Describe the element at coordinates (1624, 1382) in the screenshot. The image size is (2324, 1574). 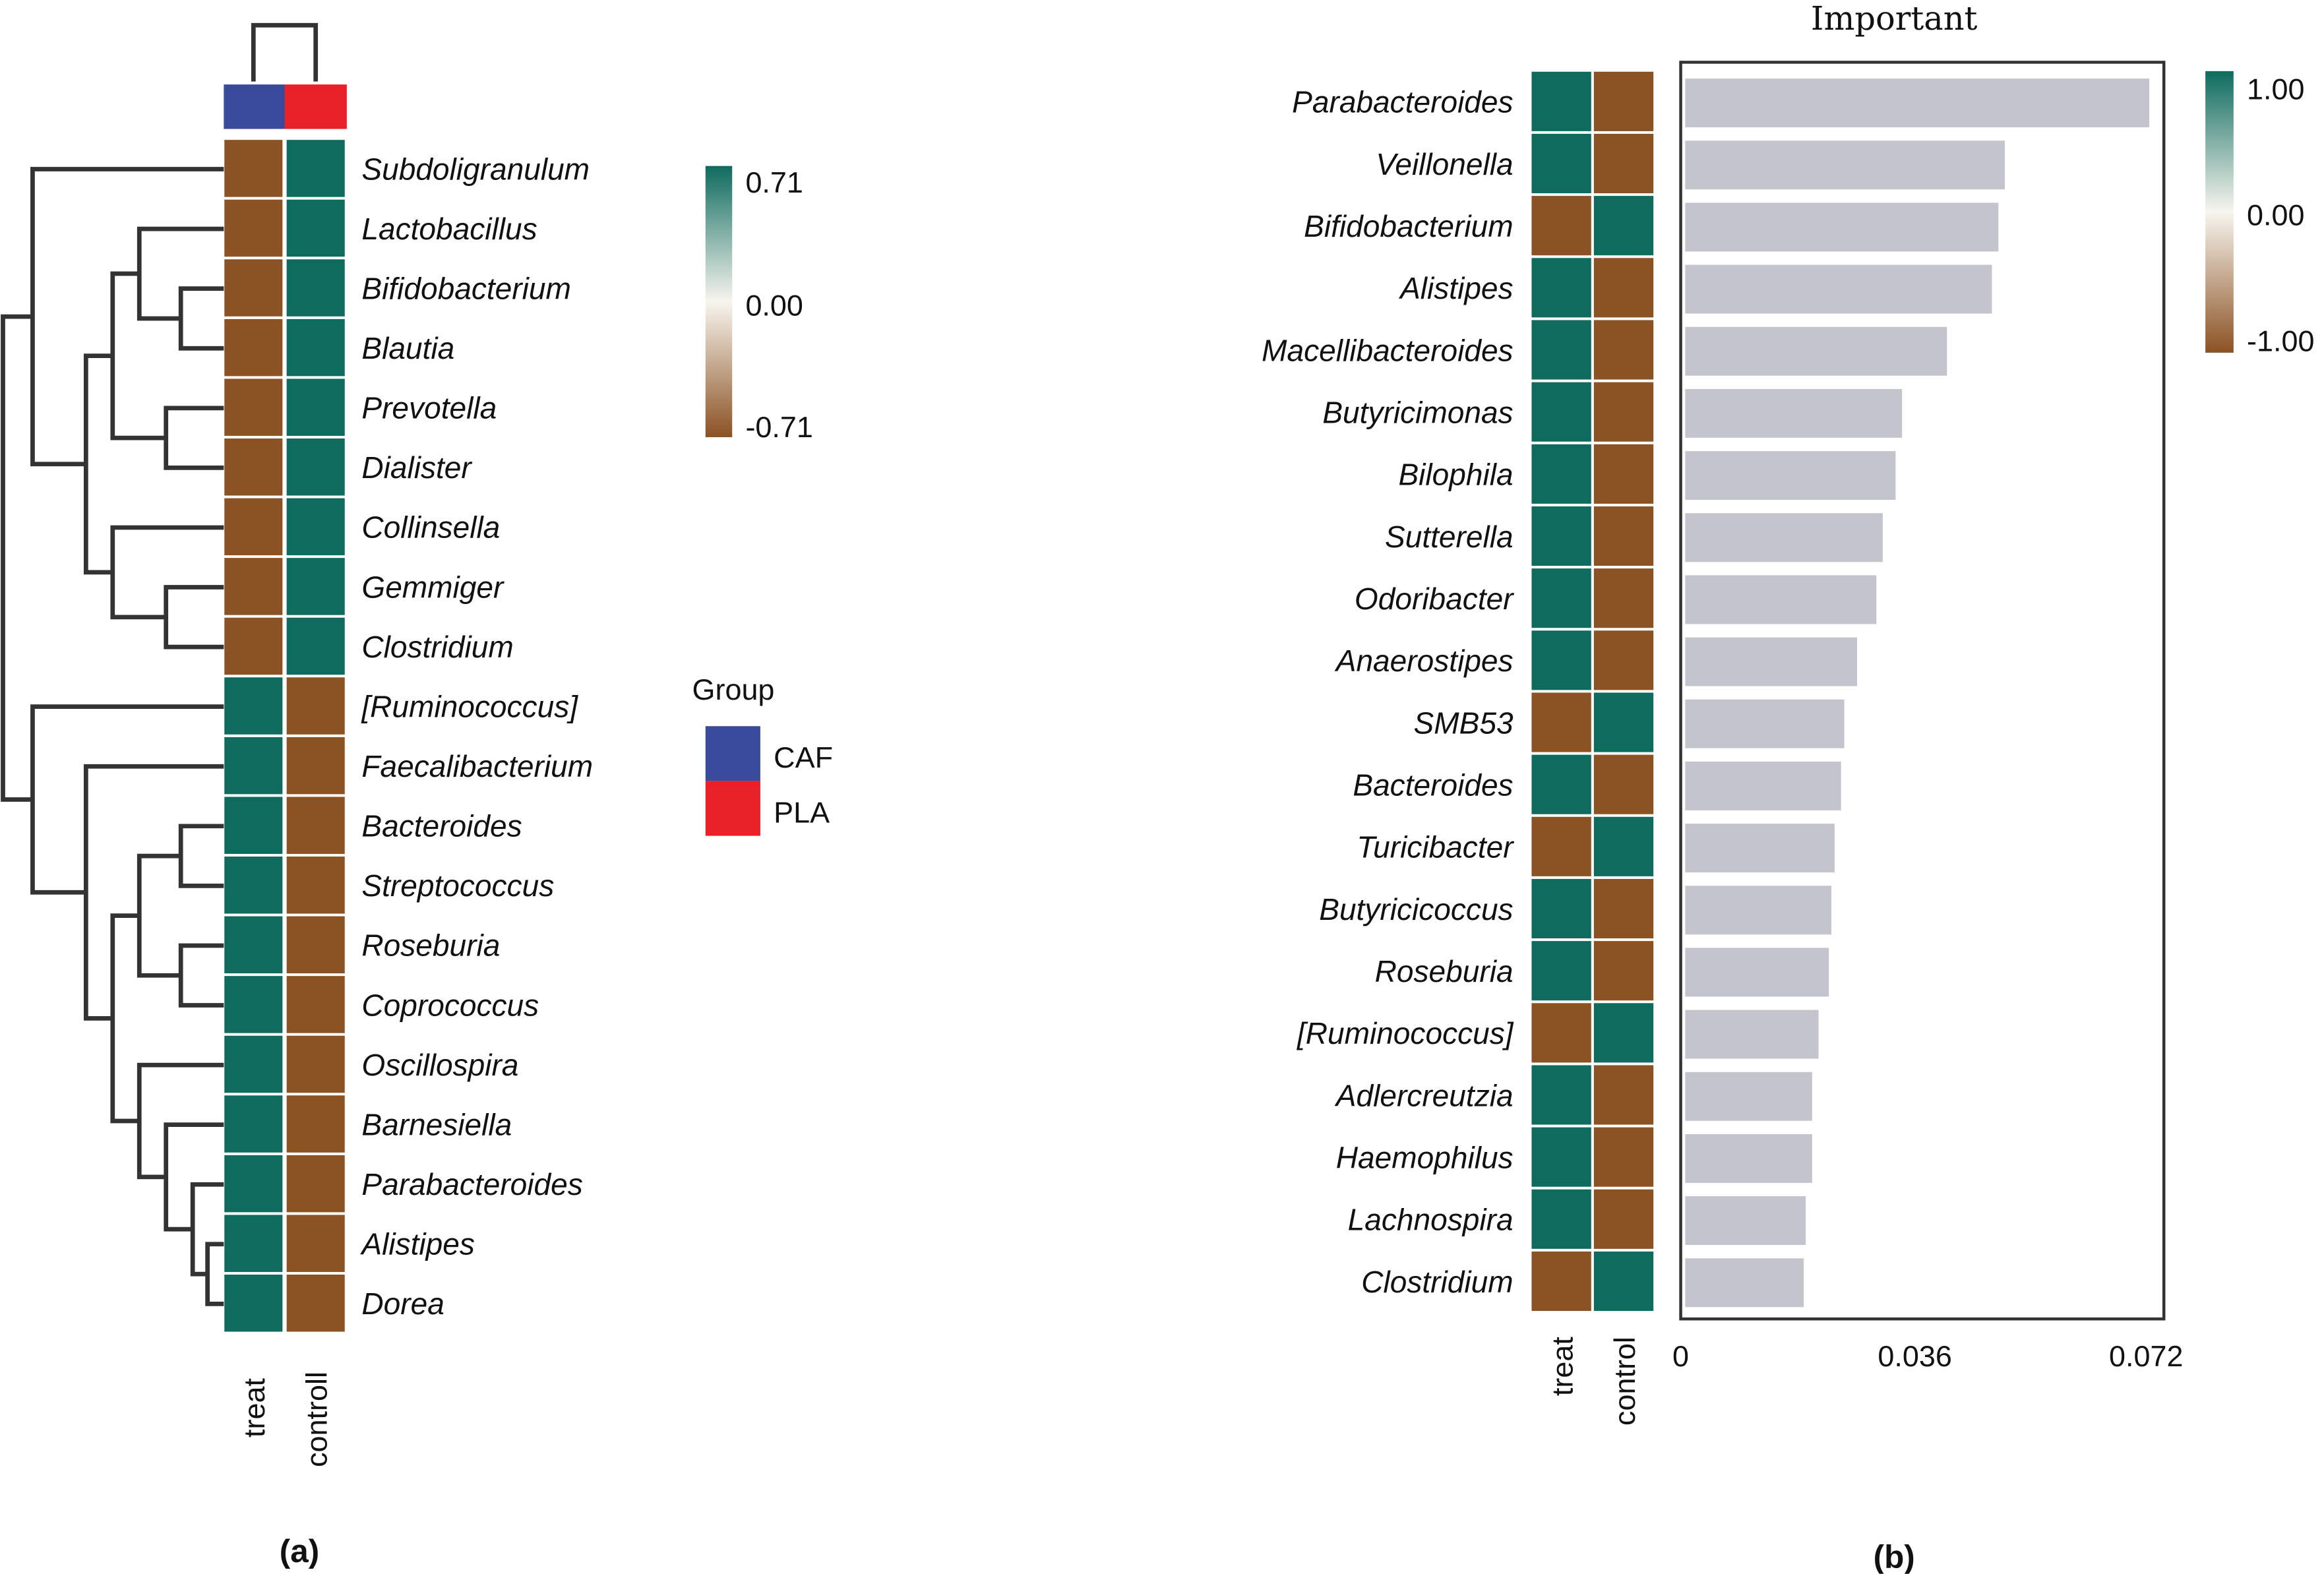
I see `column-label: control` at that location.